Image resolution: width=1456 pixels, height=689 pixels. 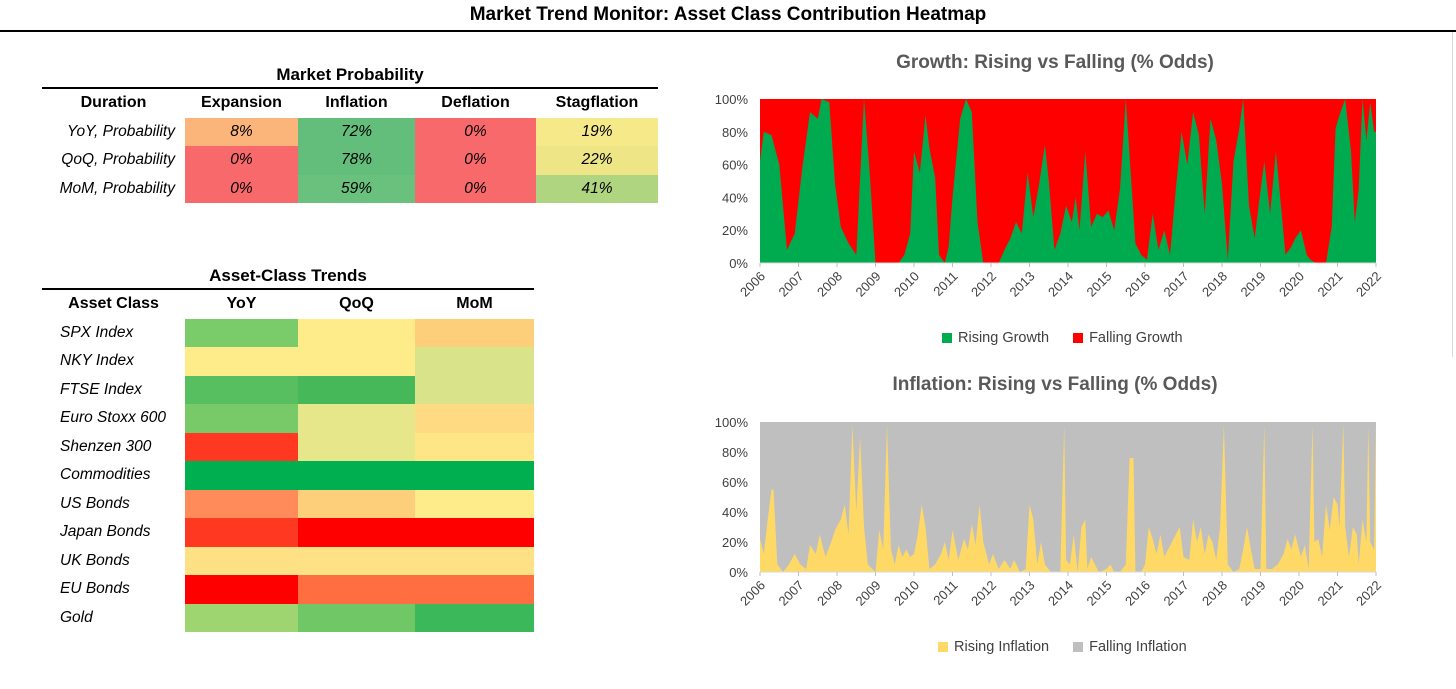 What do you see at coordinates (735, 452) in the screenshot?
I see `inflation-y-tick: 80%` at bounding box center [735, 452].